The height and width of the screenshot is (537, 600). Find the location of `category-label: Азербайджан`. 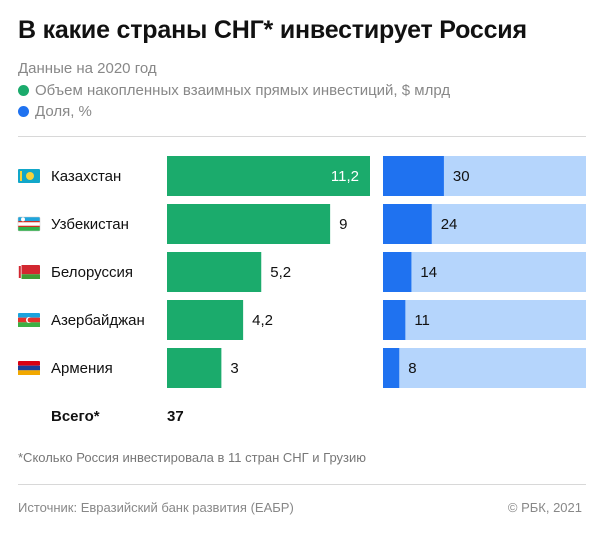

category-label: Азербайджан is located at coordinates (98, 320).